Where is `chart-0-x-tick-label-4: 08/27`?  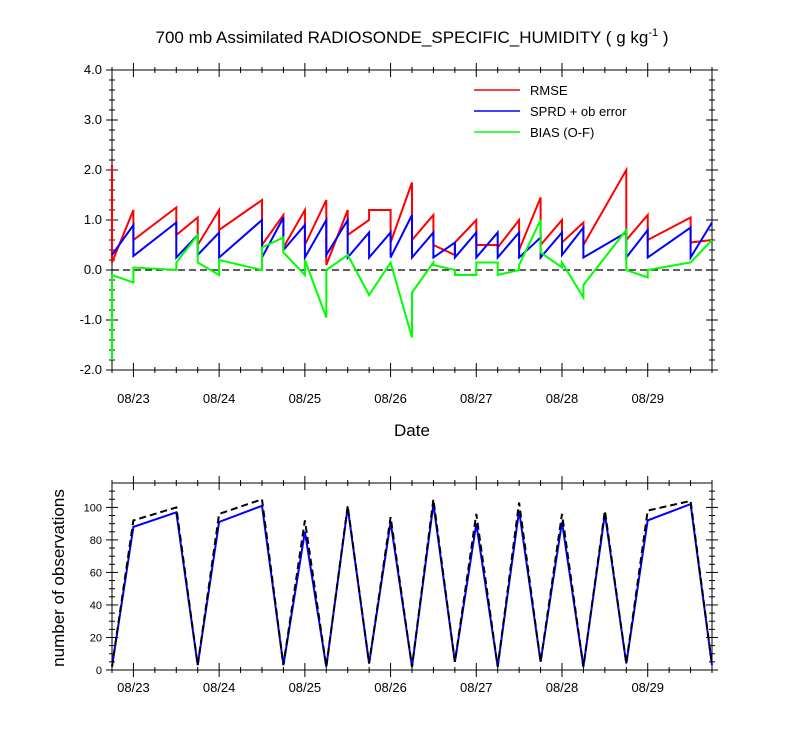
chart-0-x-tick-label-4: 08/27 is located at coordinates (476, 398).